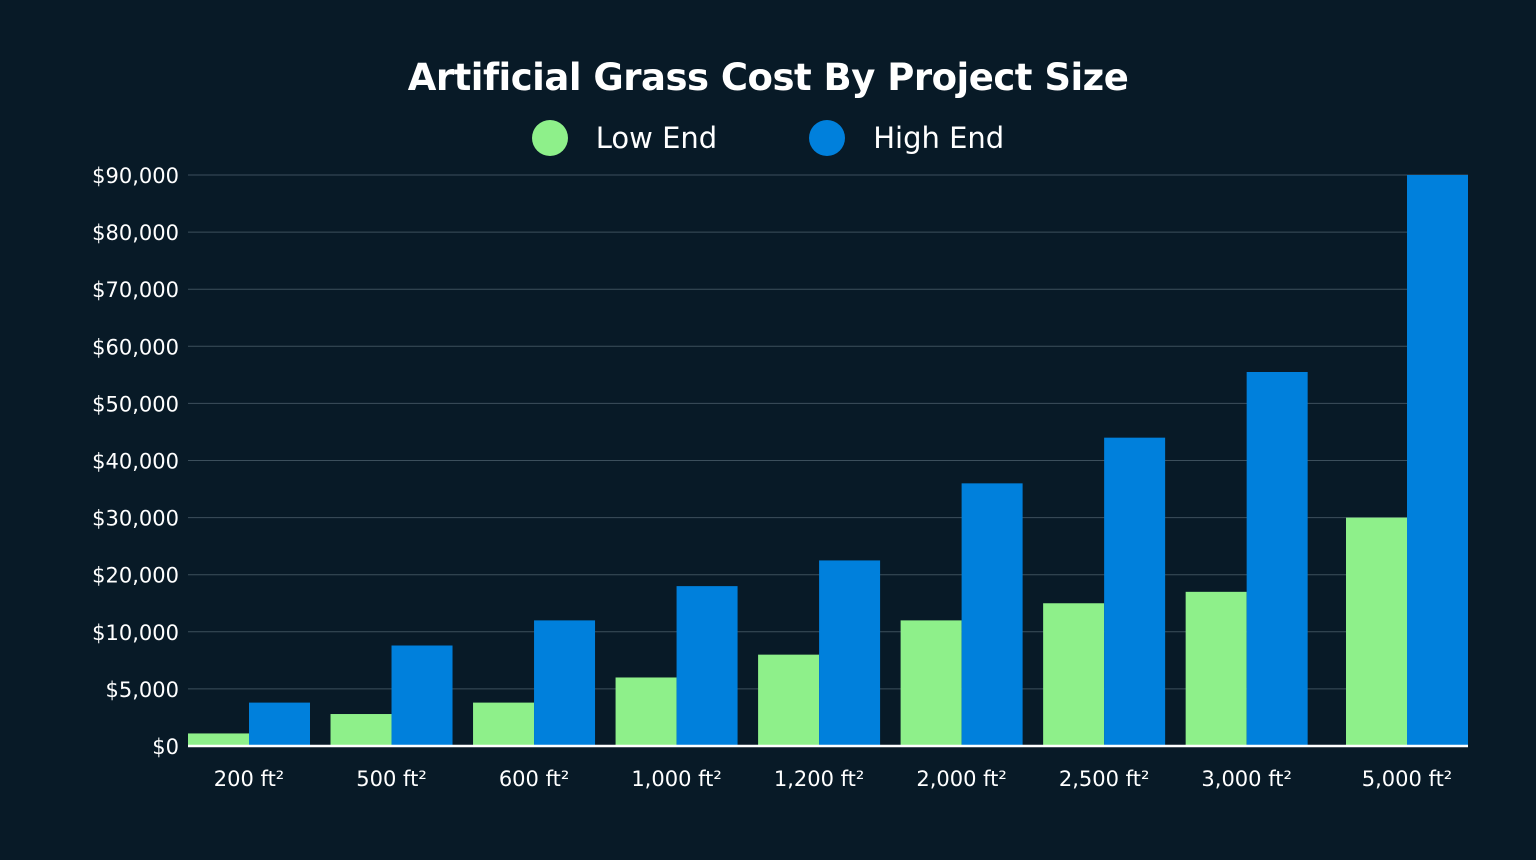 The height and width of the screenshot is (860, 1536). What do you see at coordinates (676, 779) in the screenshot?
I see `x-tick-label: 1,000 ft²` at bounding box center [676, 779].